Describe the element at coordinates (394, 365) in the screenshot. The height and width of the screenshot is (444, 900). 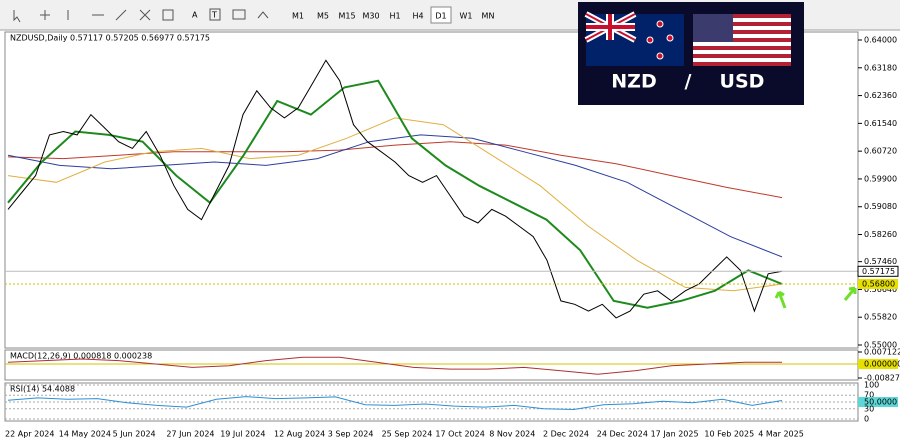
I see `macd-signal` at that location.